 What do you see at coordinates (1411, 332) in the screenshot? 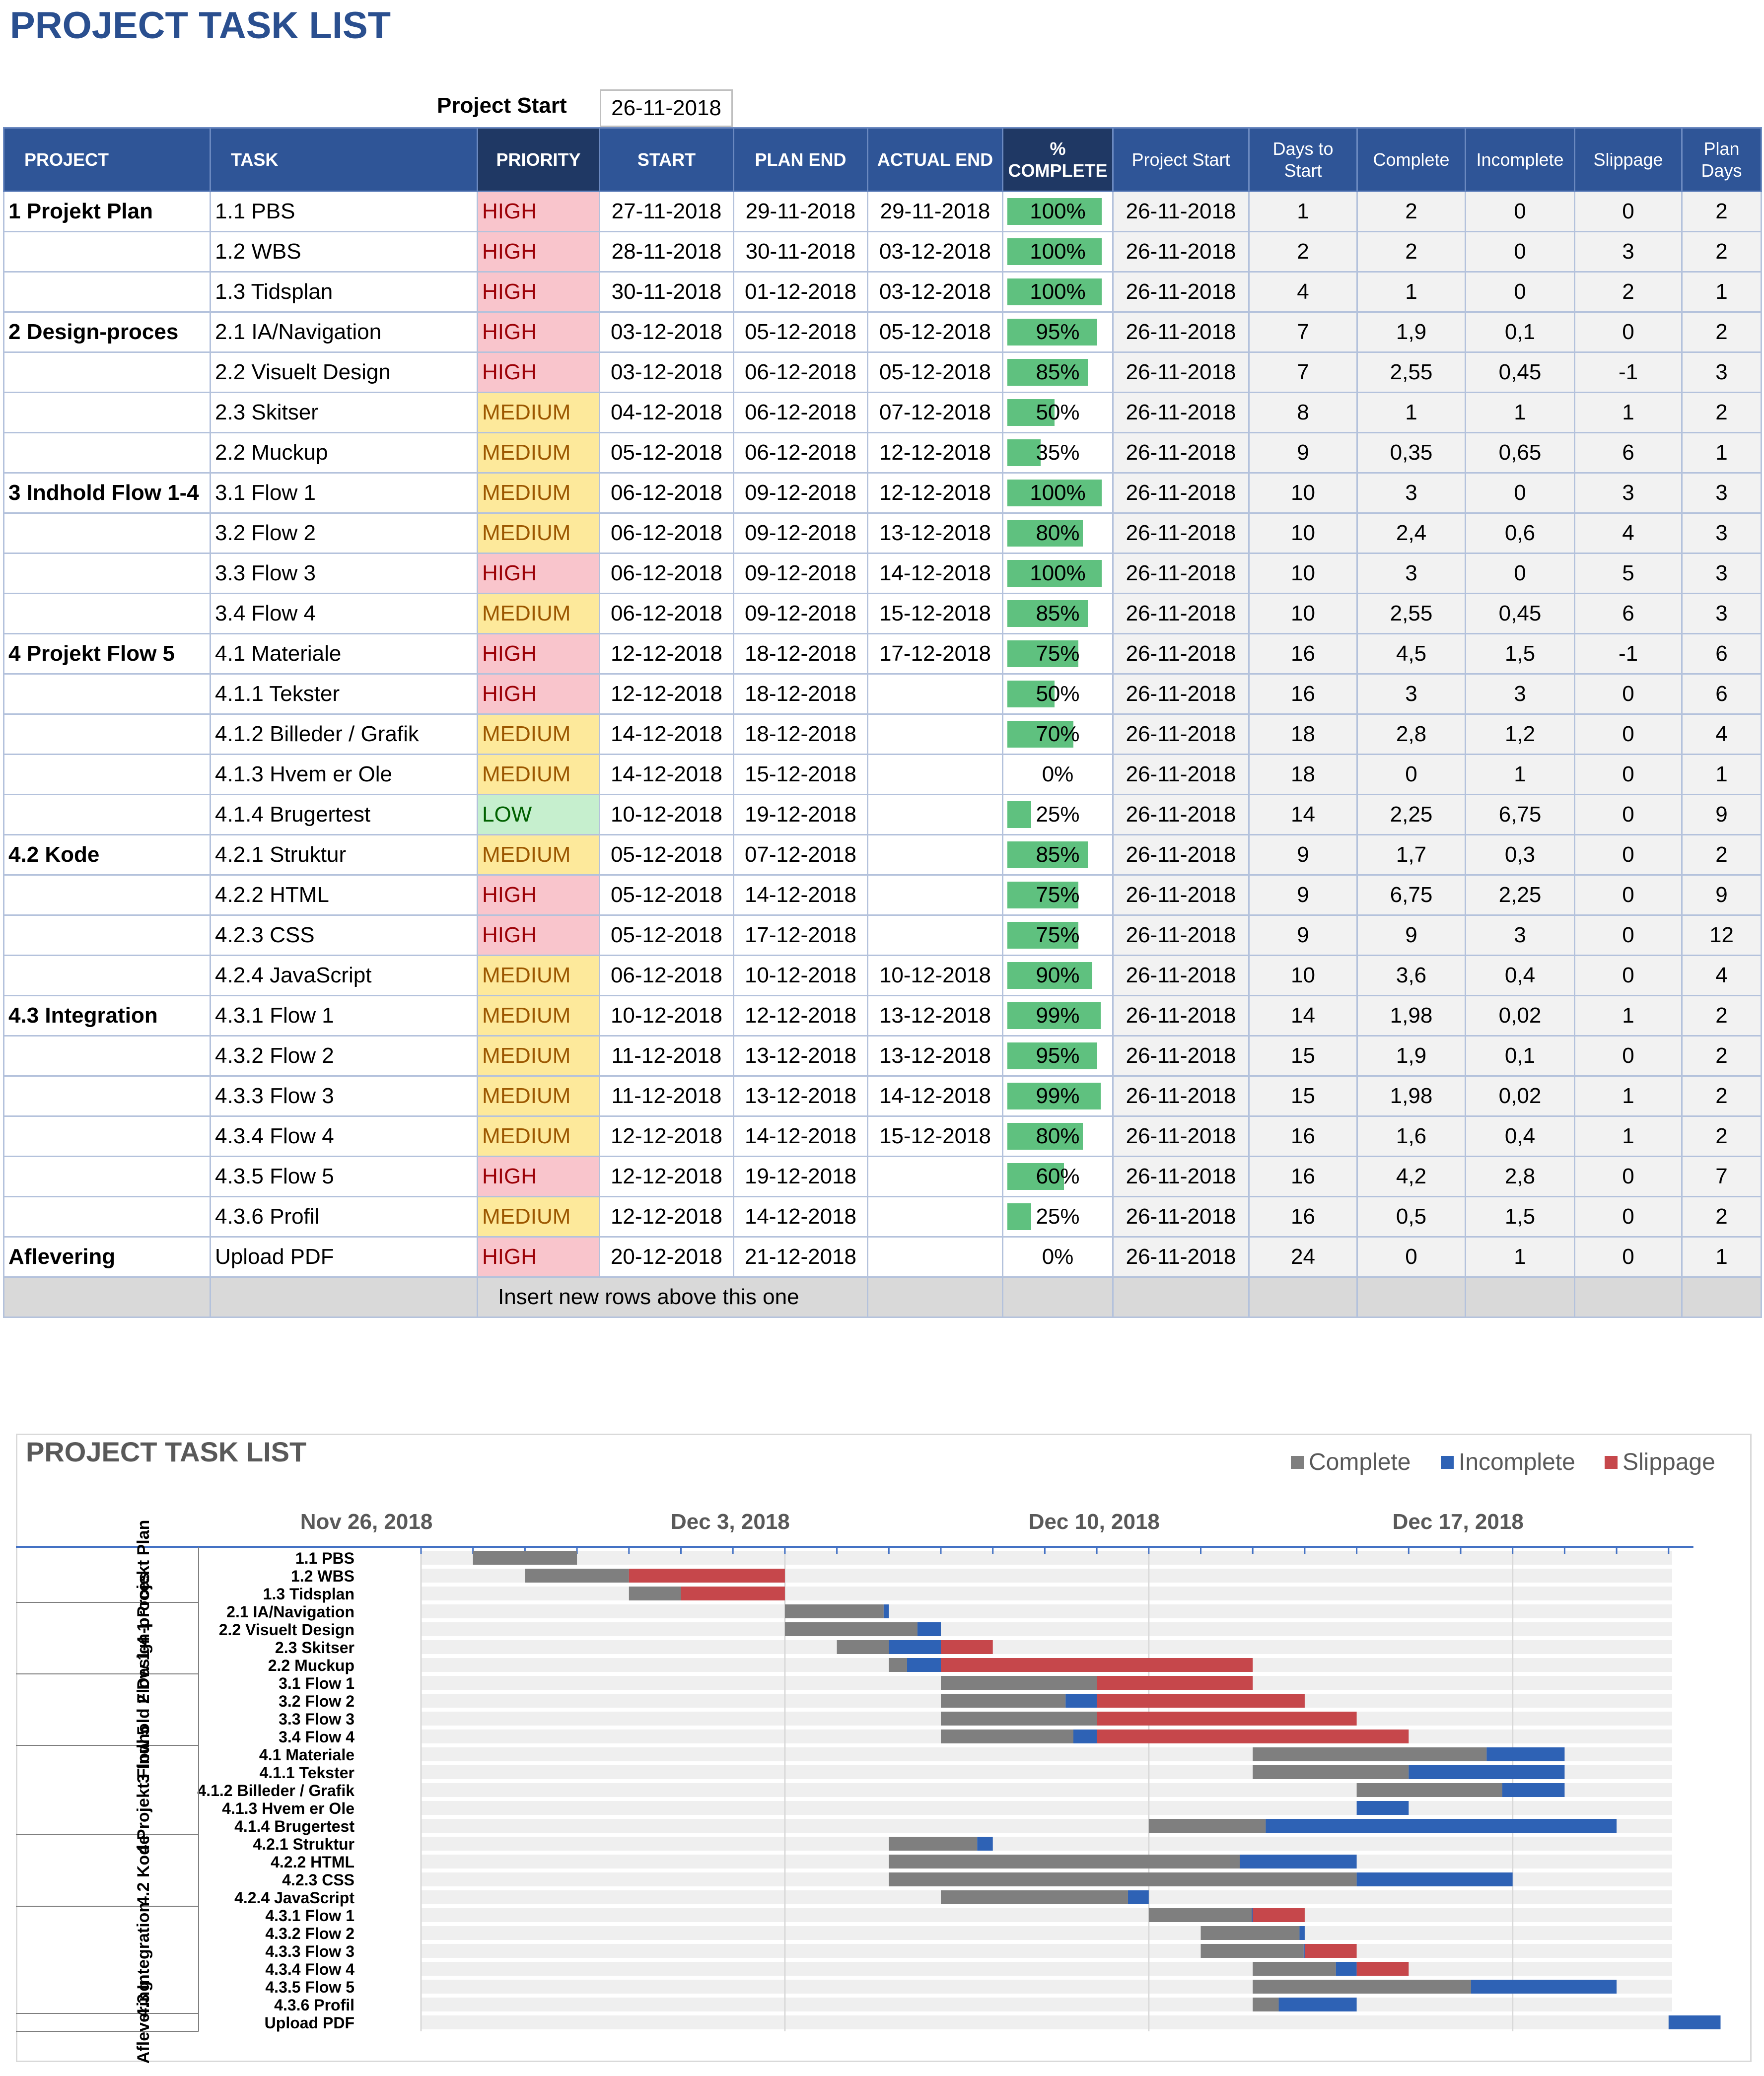
I see `cell-complete: 1,9` at bounding box center [1411, 332].